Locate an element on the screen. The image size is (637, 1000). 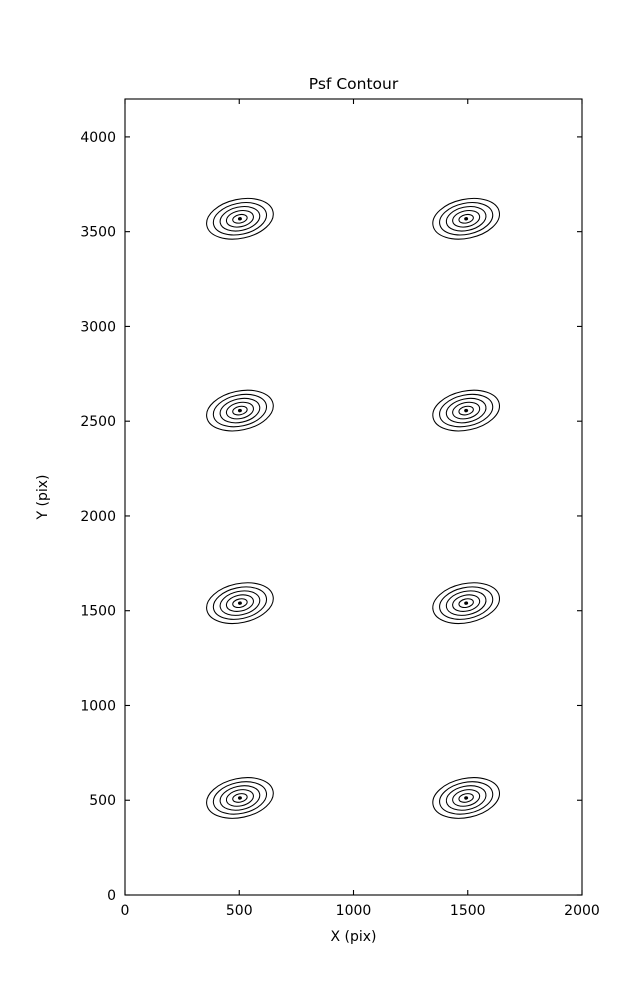
x-tick-label: 1000 is located at coordinates (354, 911).